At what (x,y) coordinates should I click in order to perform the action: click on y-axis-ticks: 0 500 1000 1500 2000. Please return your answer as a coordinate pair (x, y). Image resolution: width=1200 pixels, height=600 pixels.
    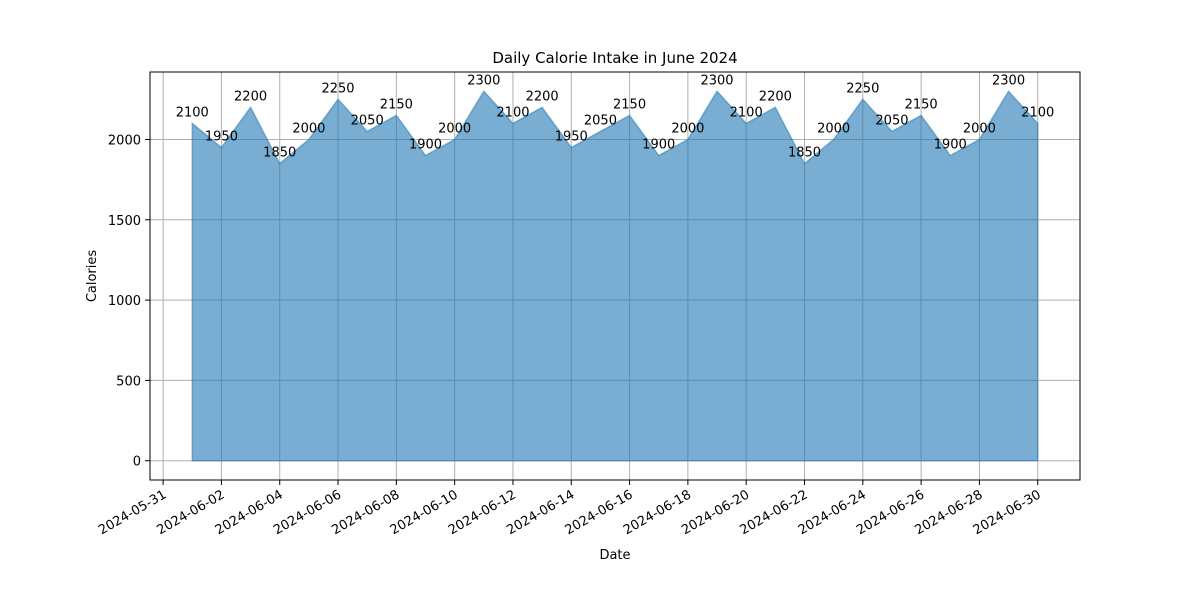
    Looking at the image, I should click on (129, 301).